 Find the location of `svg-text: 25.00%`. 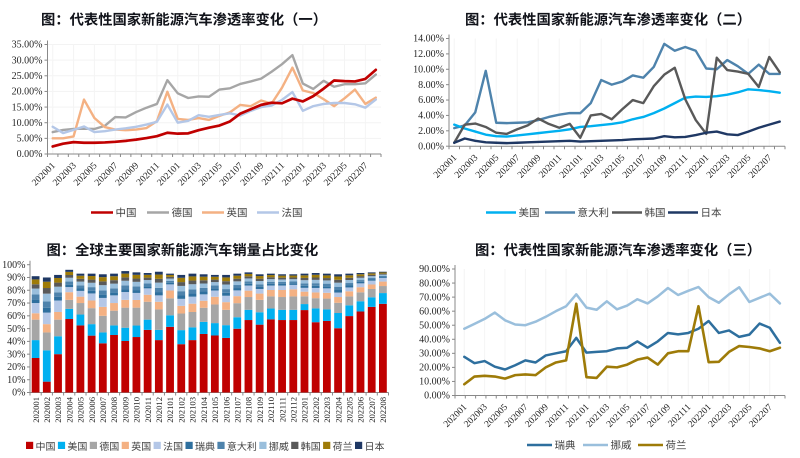

svg-text: 25.00% is located at coordinates (27, 76).